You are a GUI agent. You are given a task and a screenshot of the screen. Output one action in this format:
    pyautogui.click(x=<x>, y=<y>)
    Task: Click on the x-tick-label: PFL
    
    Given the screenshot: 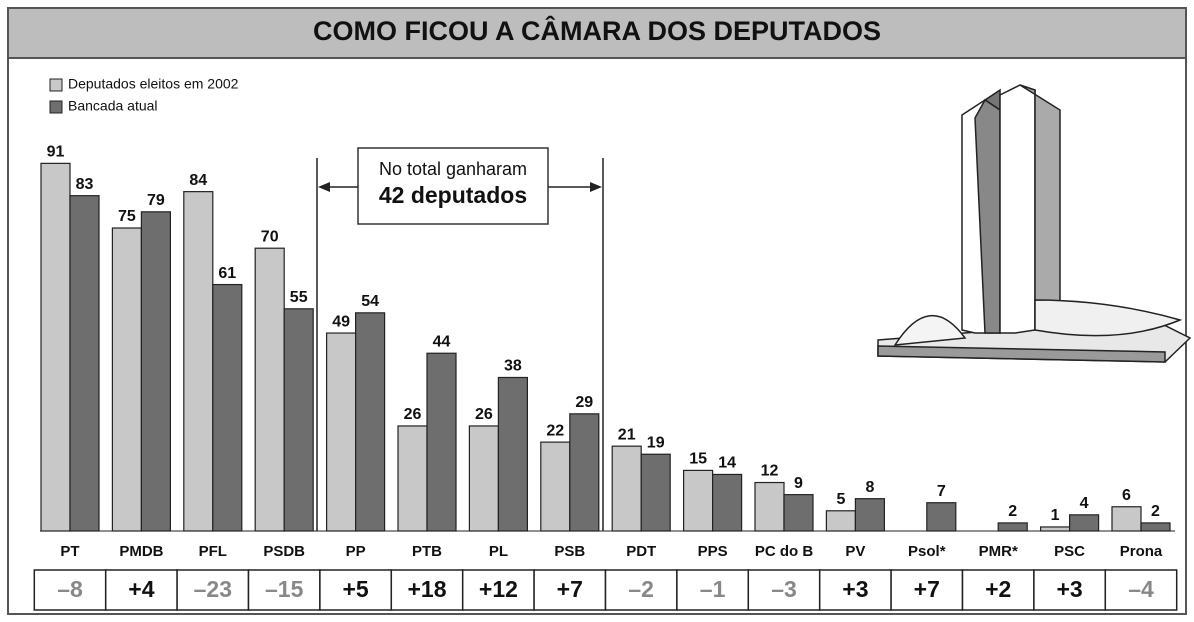 What is the action you would take?
    pyautogui.click(x=213, y=551)
    